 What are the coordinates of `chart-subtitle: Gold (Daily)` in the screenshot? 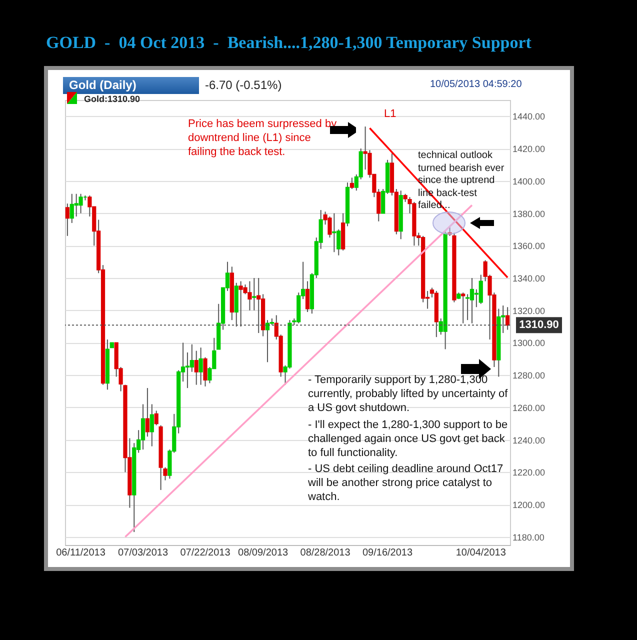 It's located at (131, 85).